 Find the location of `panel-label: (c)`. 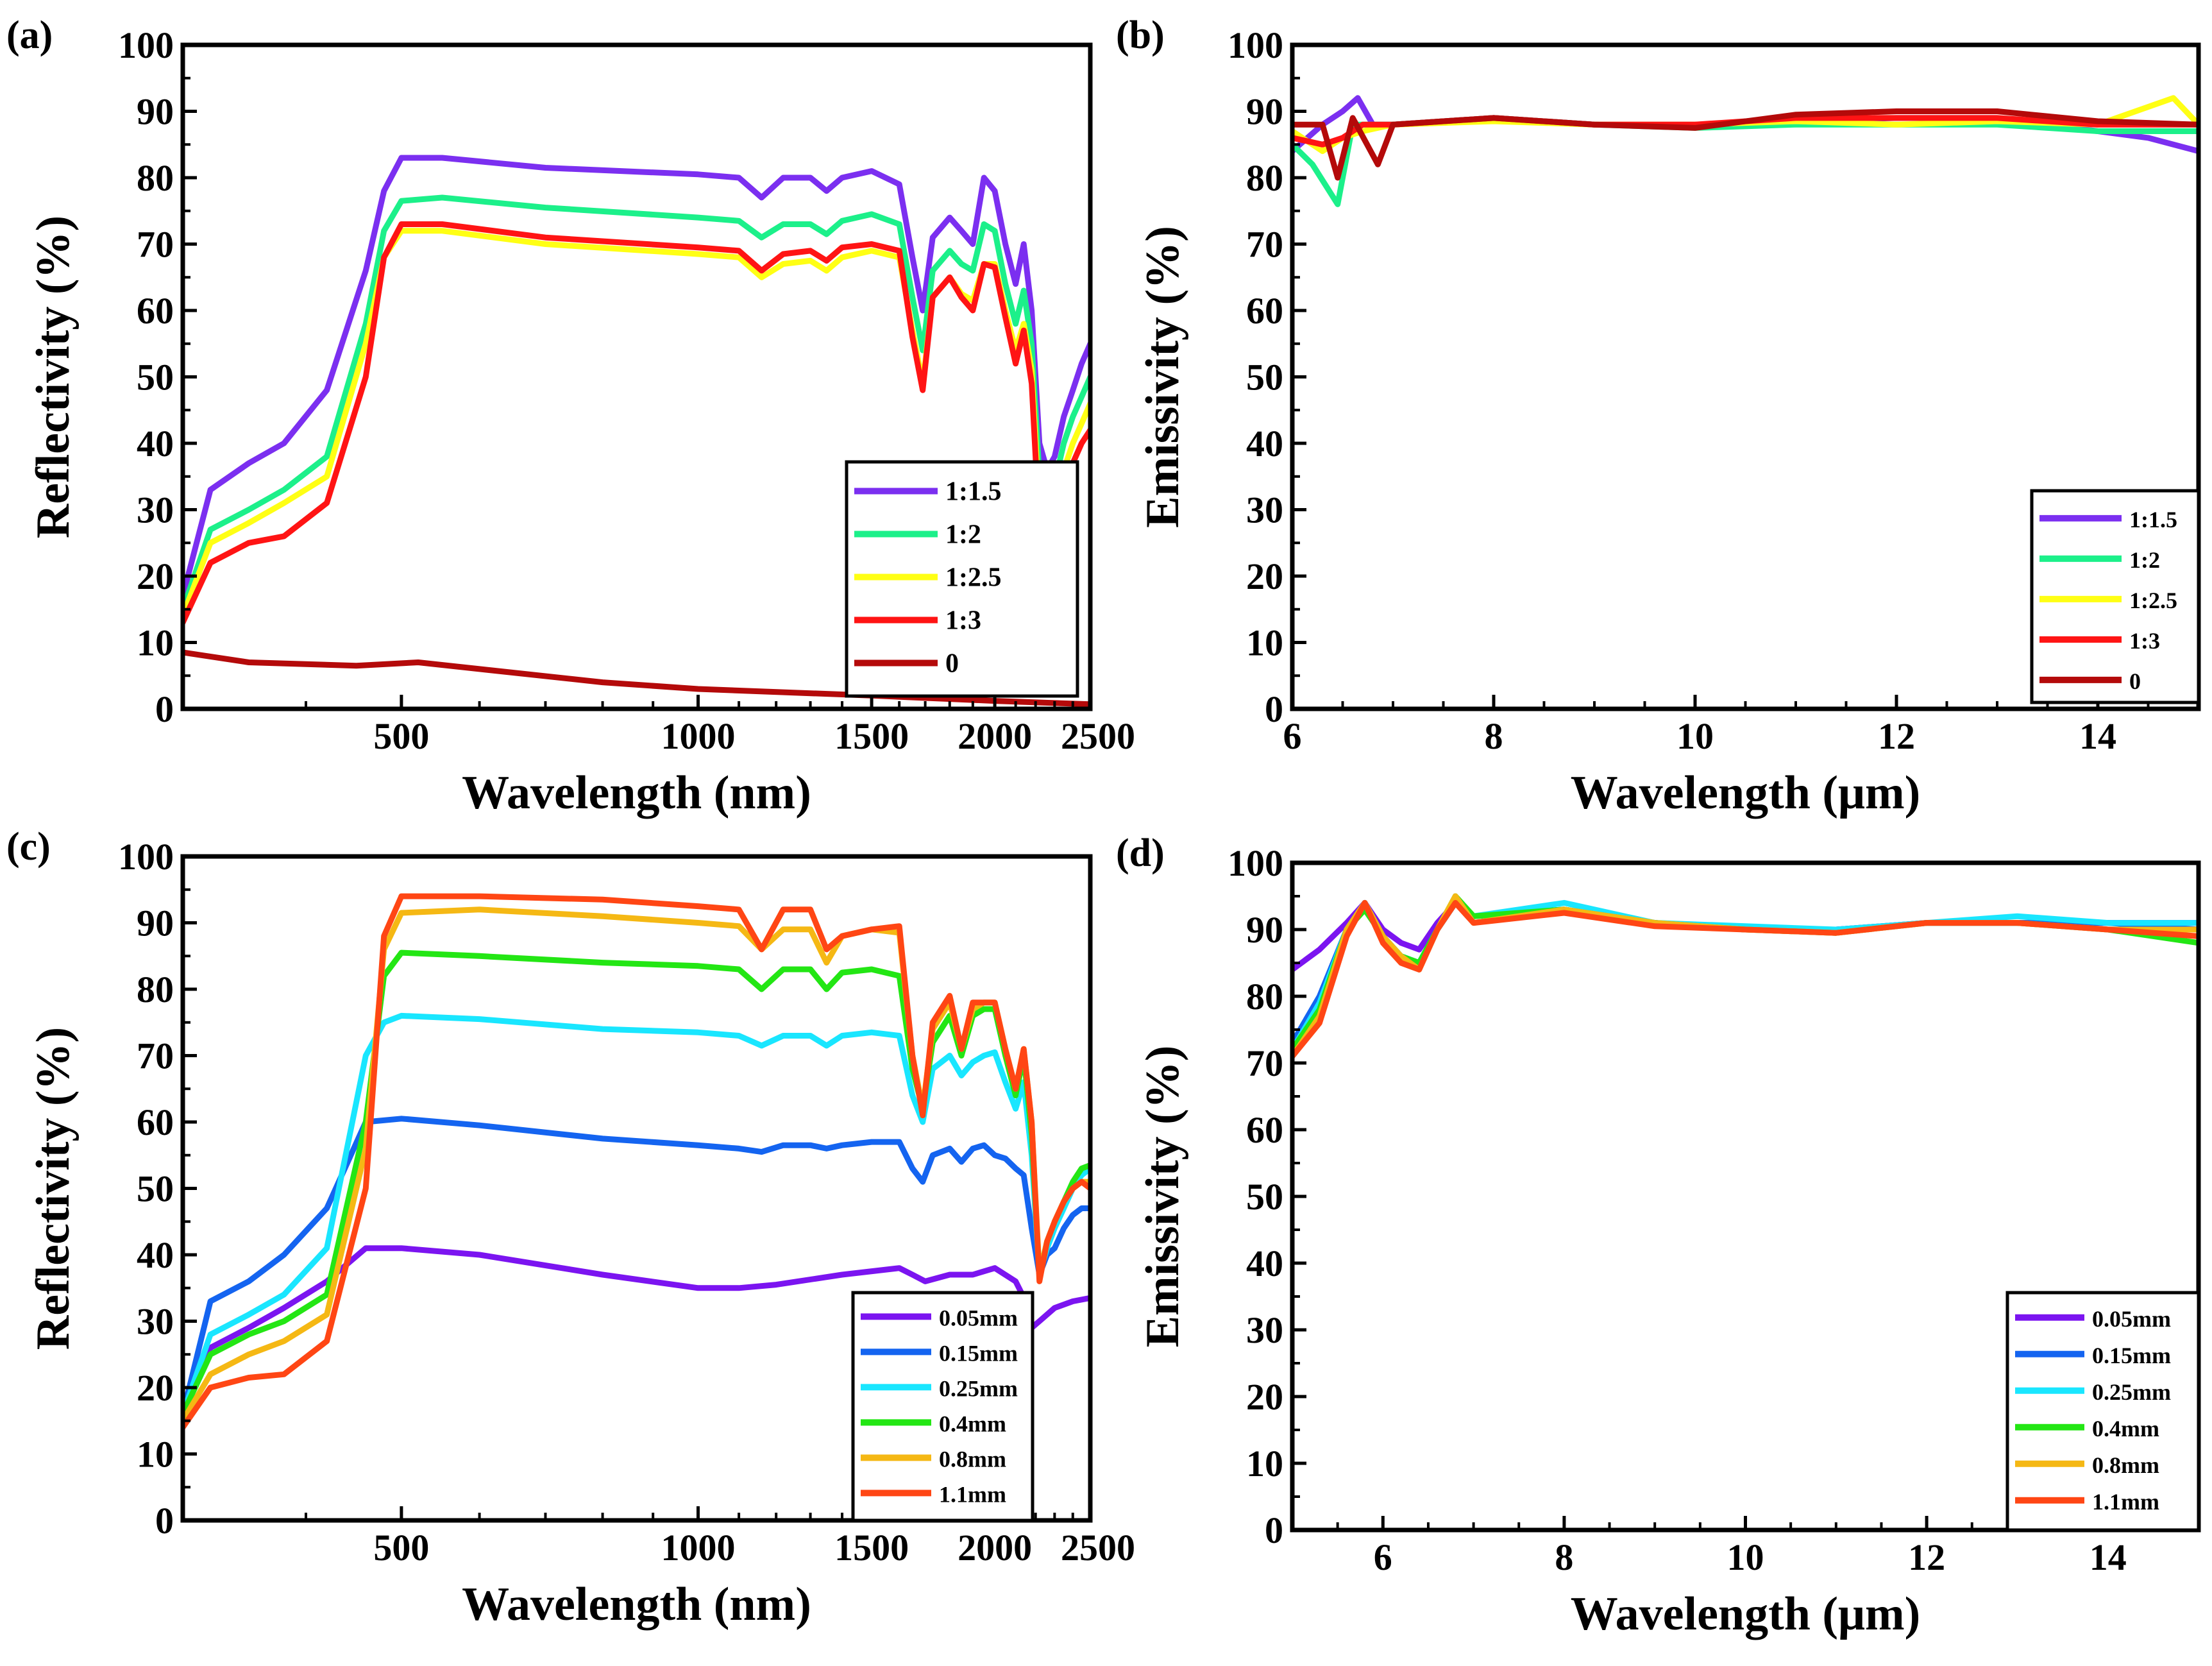

panel-label: (c) is located at coordinates (28, 847).